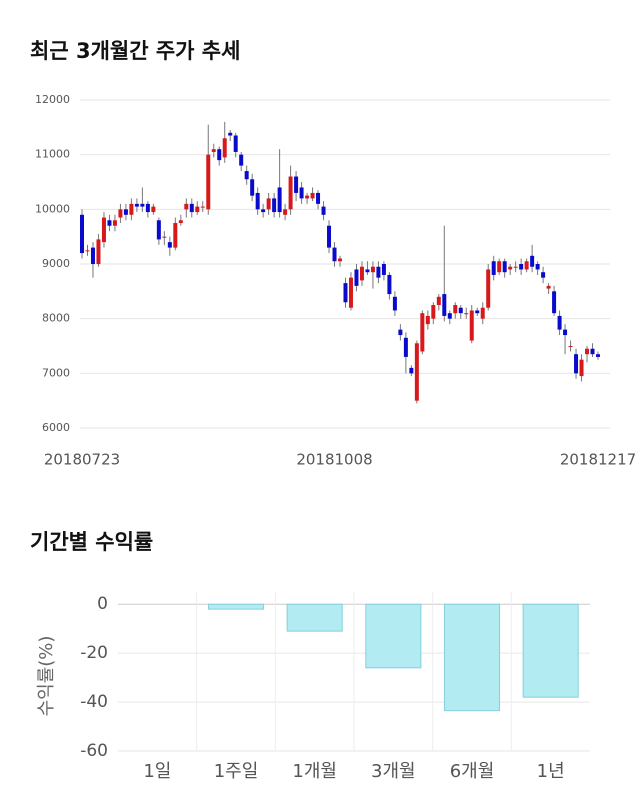 This screenshot has height=810, width=640. I want to click on y-tick-label: 10000, so click(52, 208).